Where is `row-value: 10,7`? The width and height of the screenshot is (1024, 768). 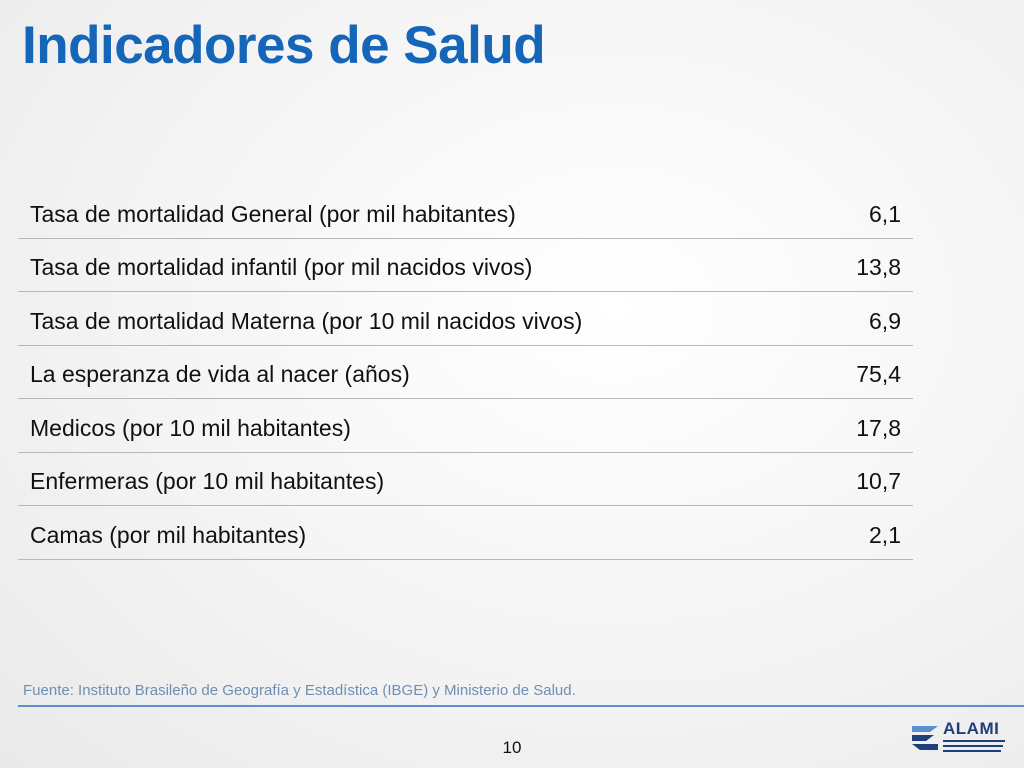 row-value: 10,7 is located at coordinates (878, 481).